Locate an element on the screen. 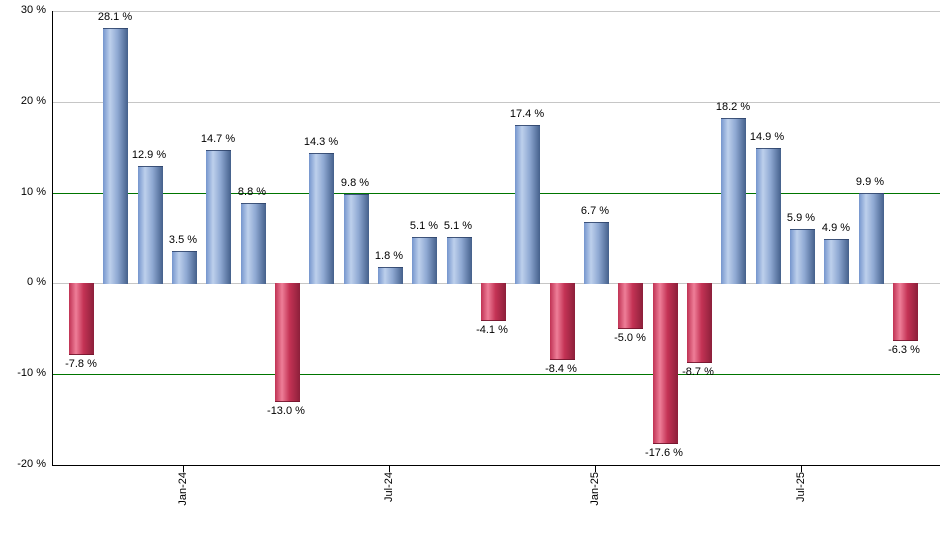  bar-value-label: 12.9 % is located at coordinates (149, 155).